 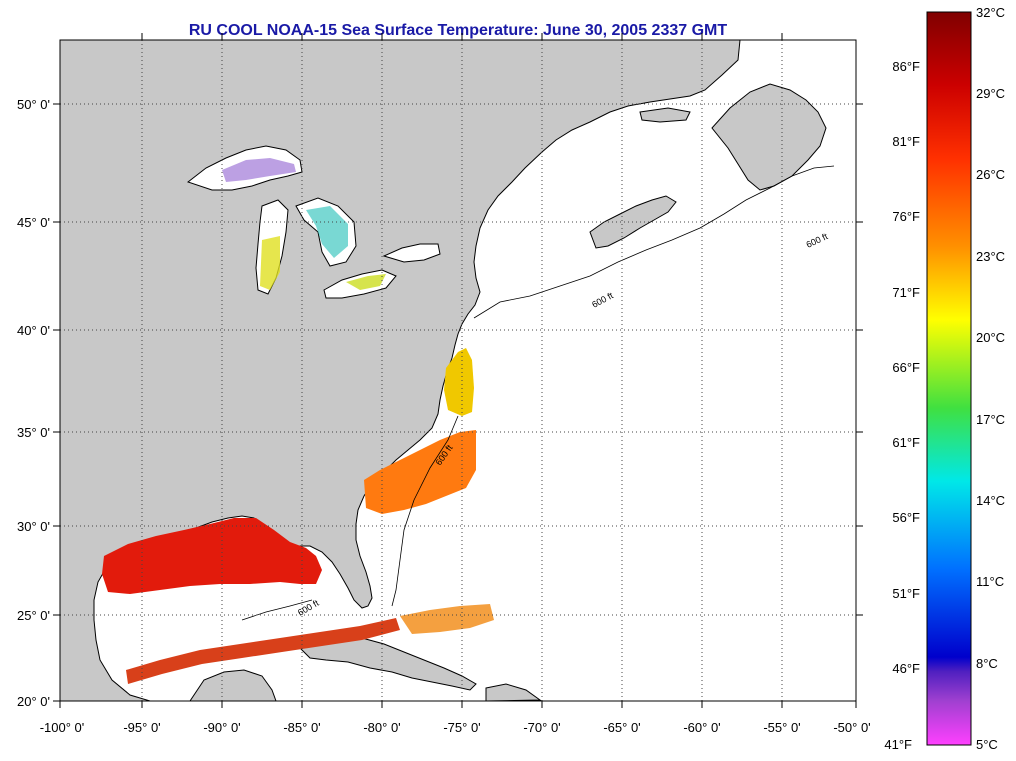 What do you see at coordinates (898, 744) in the screenshot?
I see `colorbar-fahrenheit-label: 41°F` at bounding box center [898, 744].